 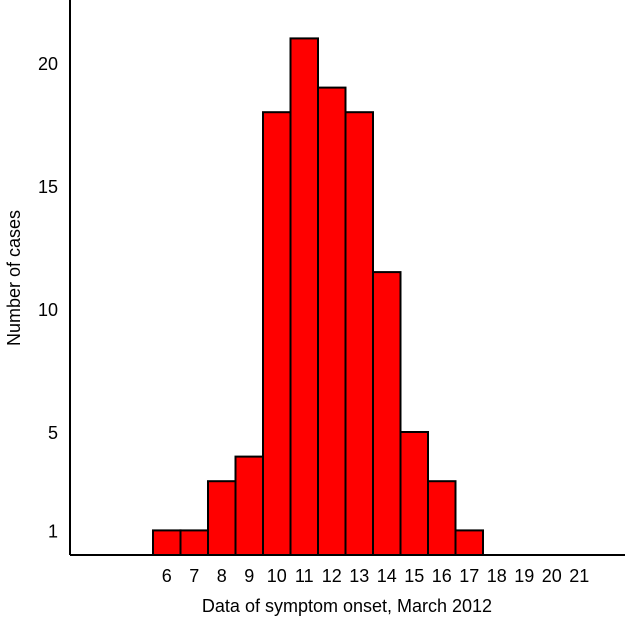 What do you see at coordinates (277, 576) in the screenshot?
I see `x-tick-label-10: 10` at bounding box center [277, 576].